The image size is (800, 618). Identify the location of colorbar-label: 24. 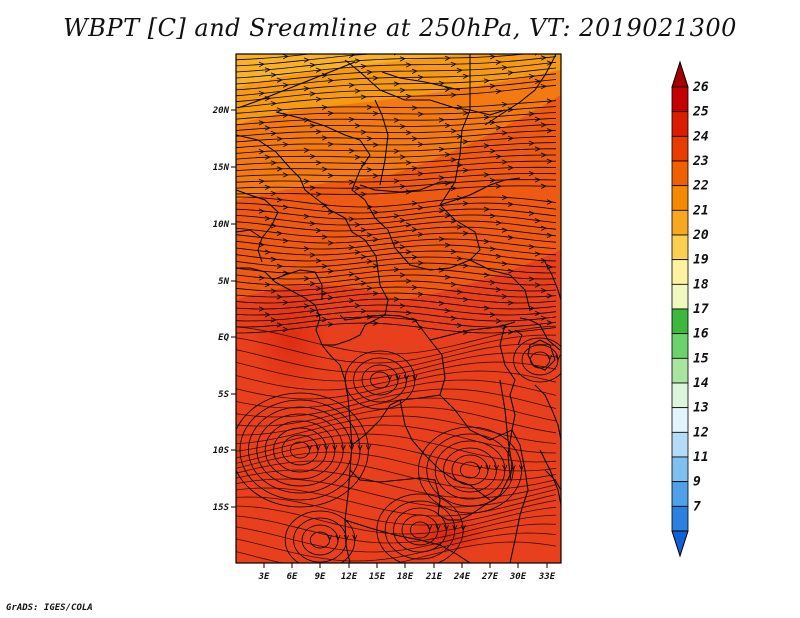
(700, 136).